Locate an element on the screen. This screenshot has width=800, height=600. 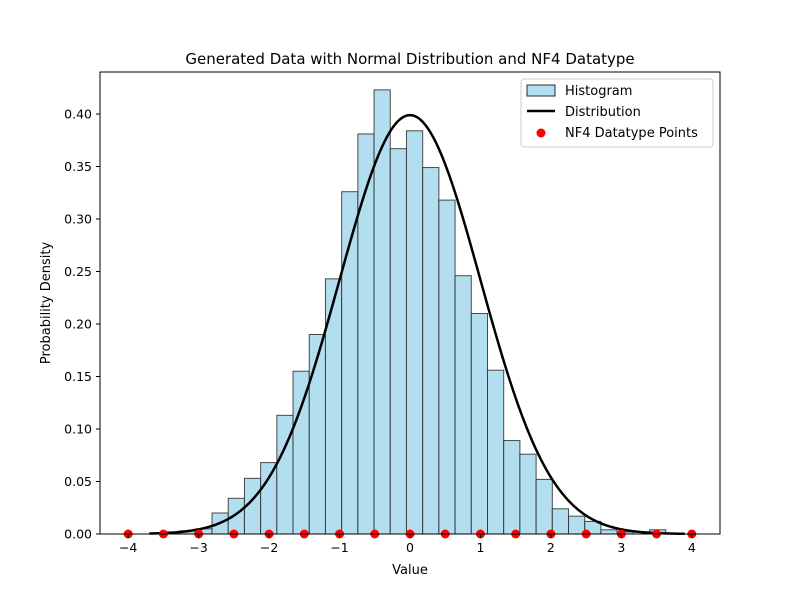
x-axis-label: Value is located at coordinates (410, 570).